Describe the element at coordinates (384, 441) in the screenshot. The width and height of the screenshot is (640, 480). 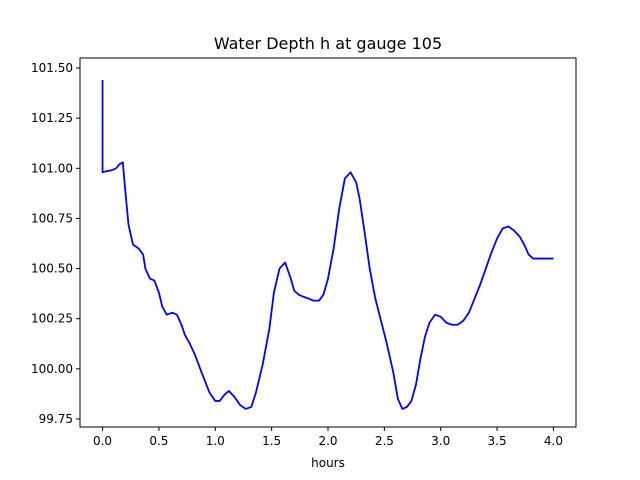
I see `x-tick-label: 2.5` at that location.